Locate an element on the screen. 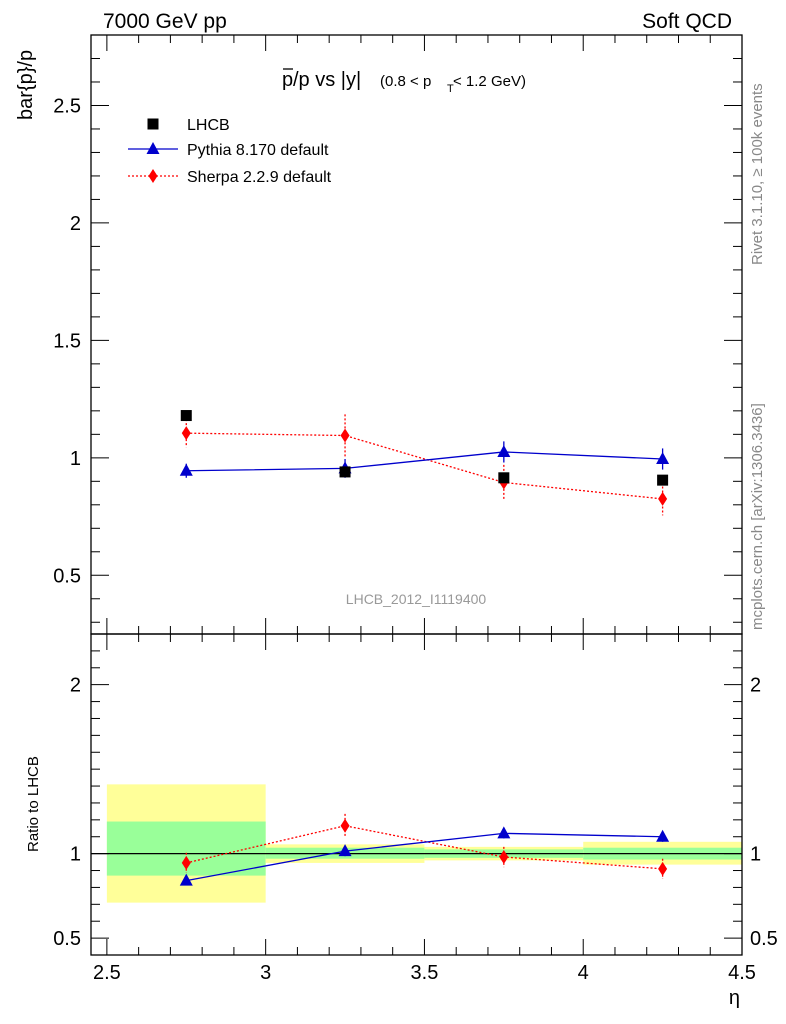  ratio-data-marks is located at coordinates (424, 849).